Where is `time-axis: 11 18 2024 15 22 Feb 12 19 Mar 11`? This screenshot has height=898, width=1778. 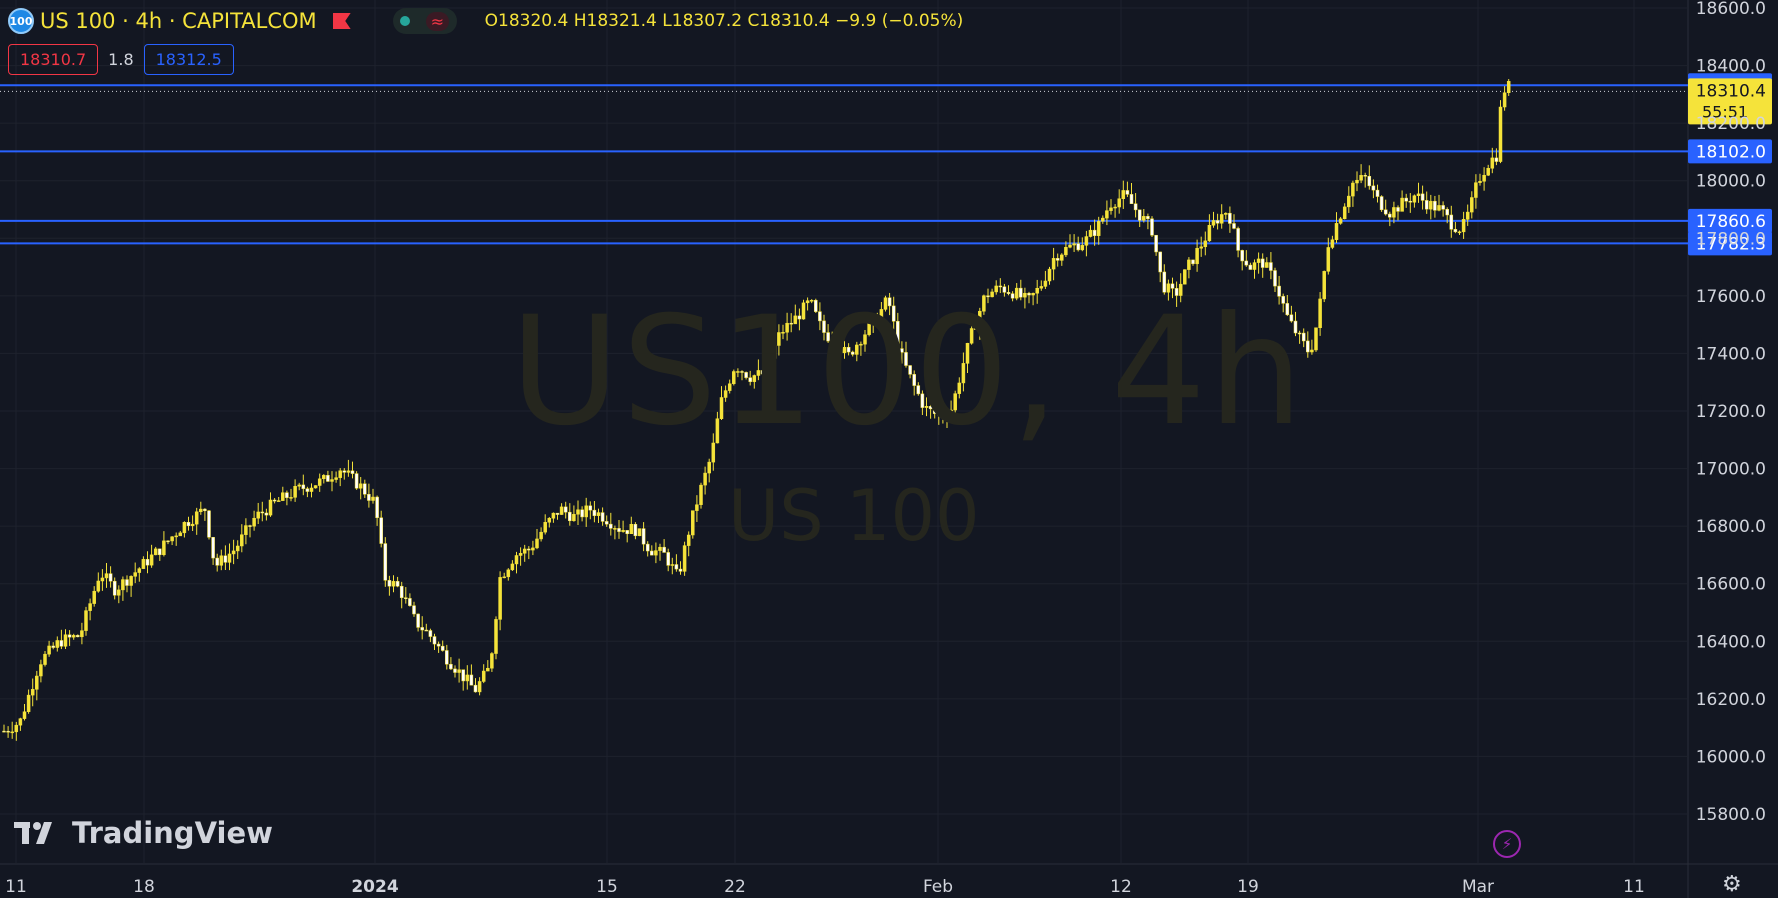 time-axis: 11 18 2024 15 22 Feb 12 19 Mar 11 is located at coordinates (825, 887).